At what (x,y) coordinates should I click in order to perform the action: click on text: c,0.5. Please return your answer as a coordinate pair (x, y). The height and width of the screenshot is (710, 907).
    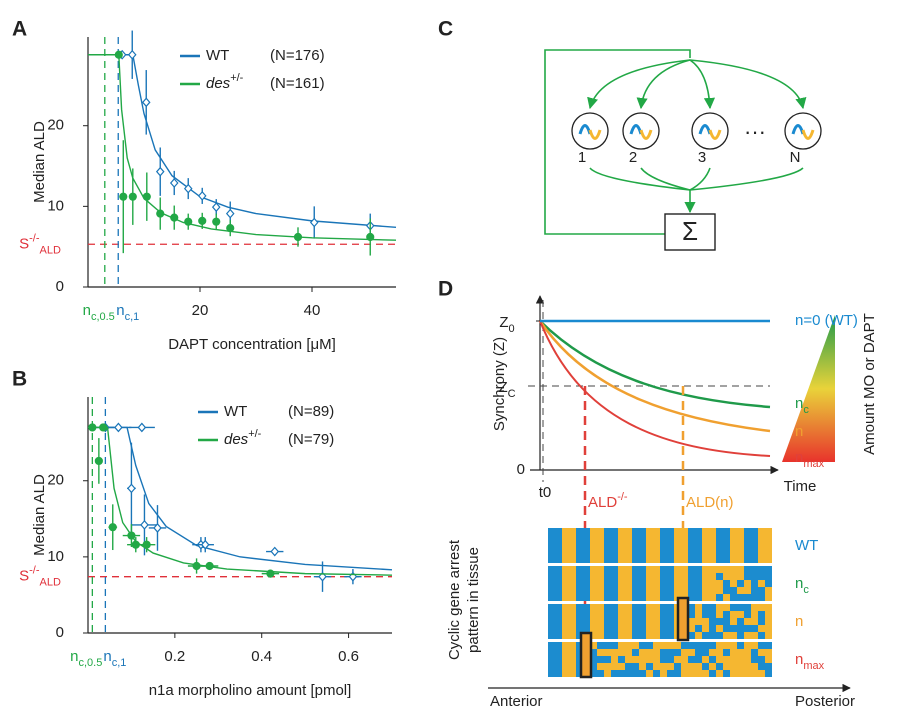
    Looking at the image, I should click on (103, 317).